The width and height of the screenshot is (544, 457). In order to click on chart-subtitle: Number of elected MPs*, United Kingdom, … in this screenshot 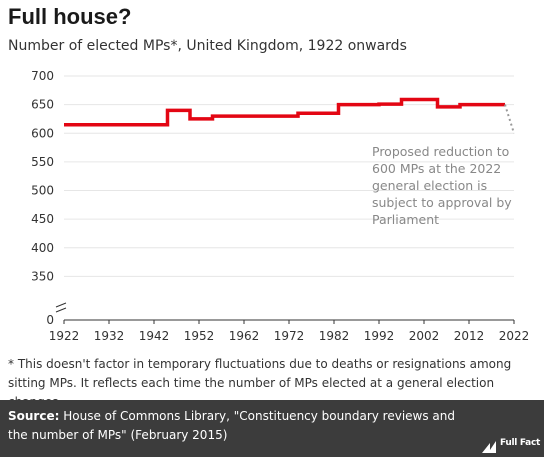, I will do `click(207, 46)`.